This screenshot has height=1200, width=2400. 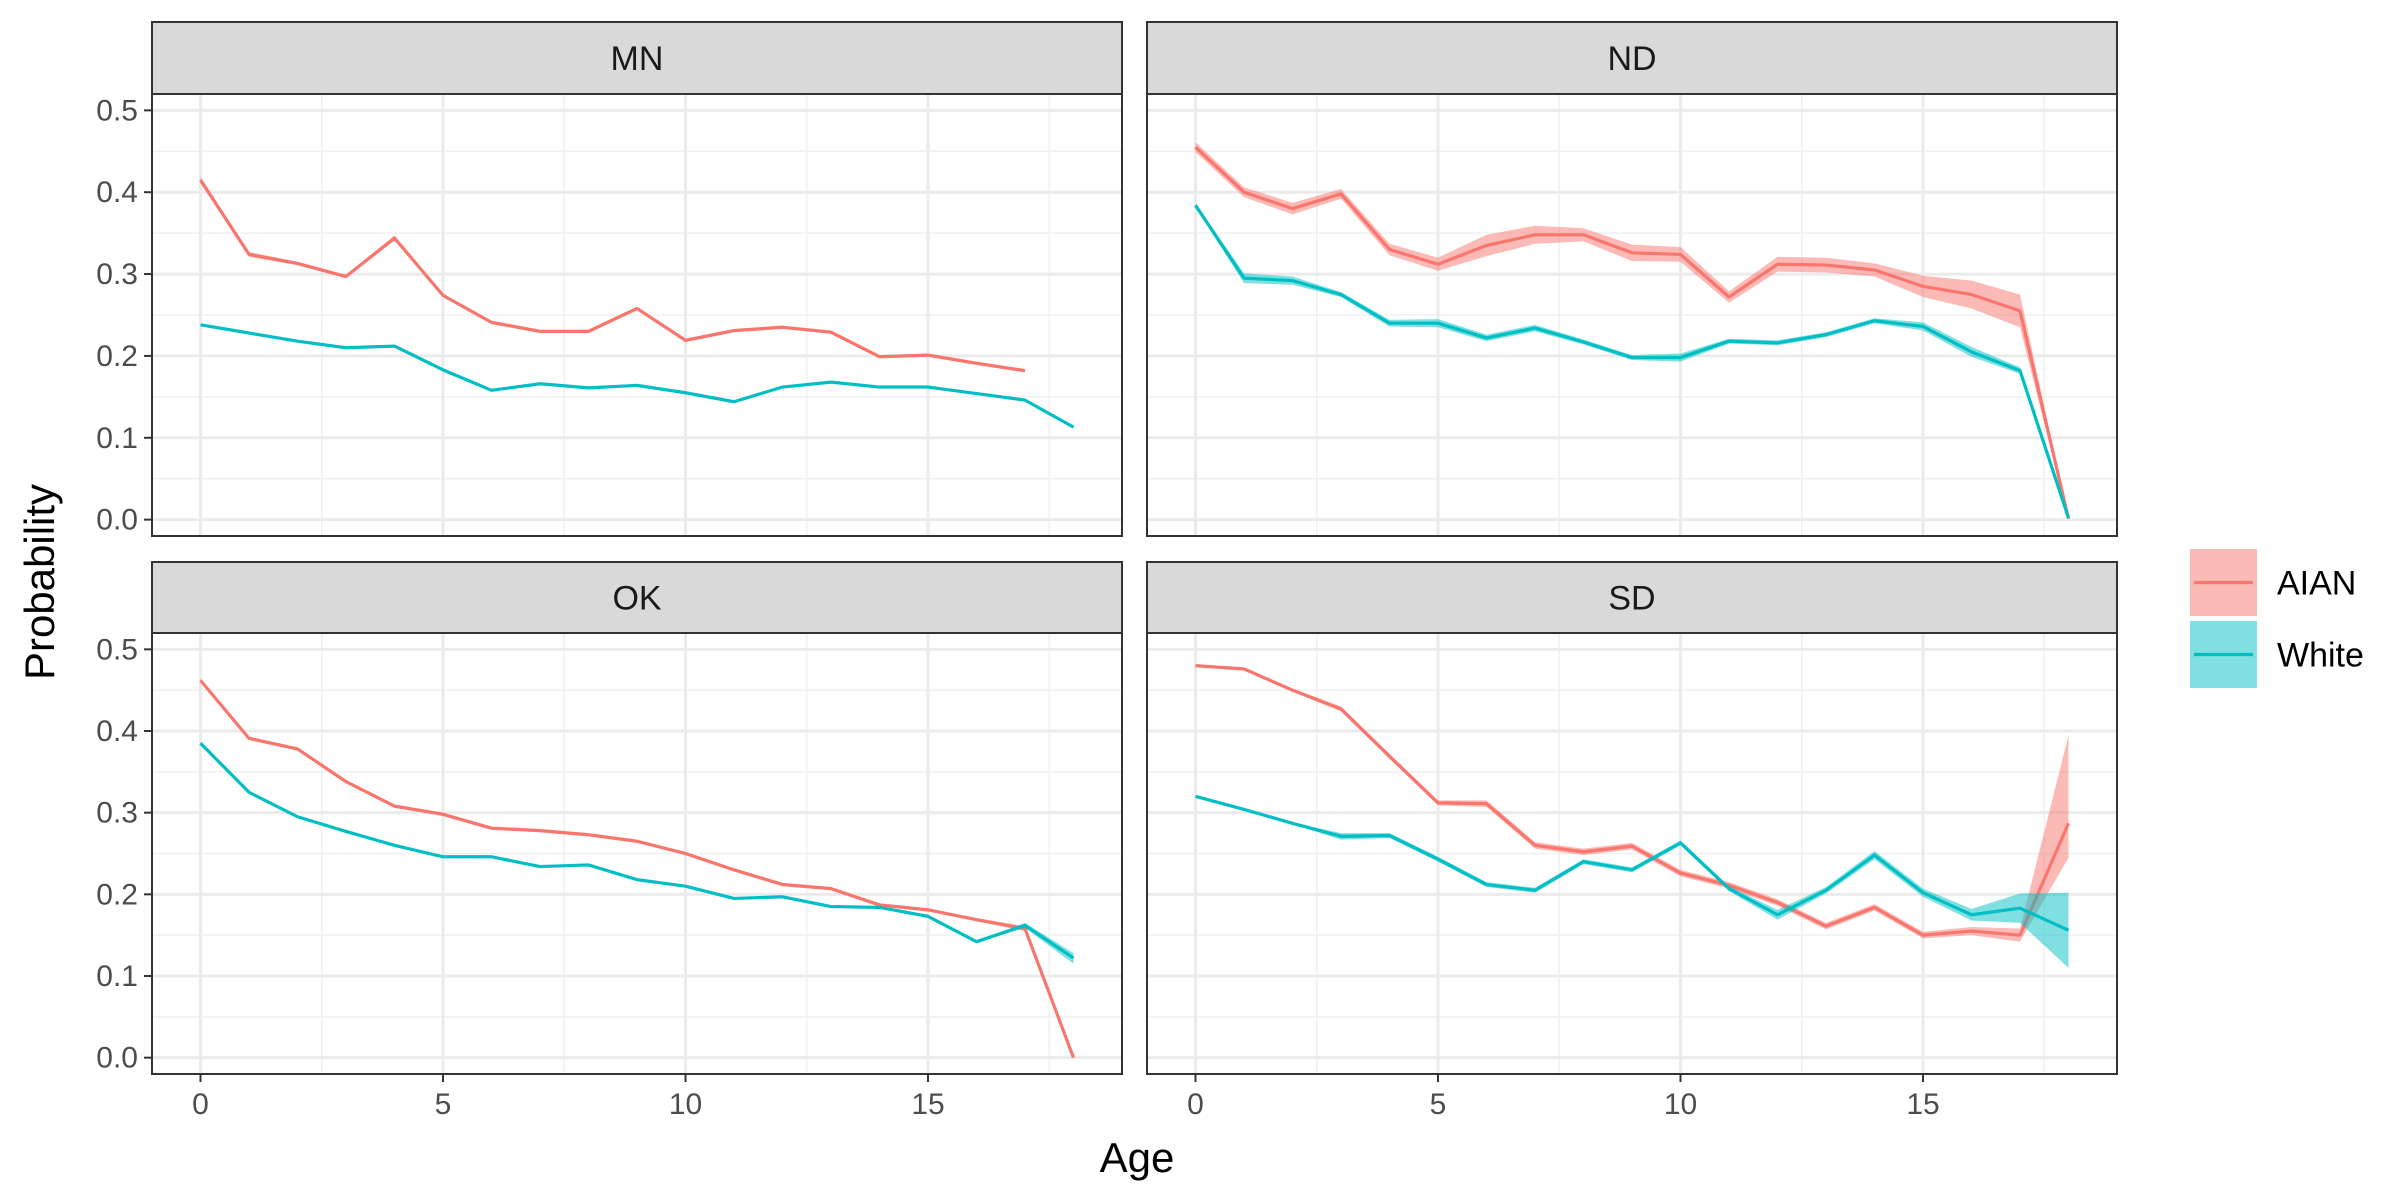 I want to click on panel-strip-ok, so click(x=637, y=597).